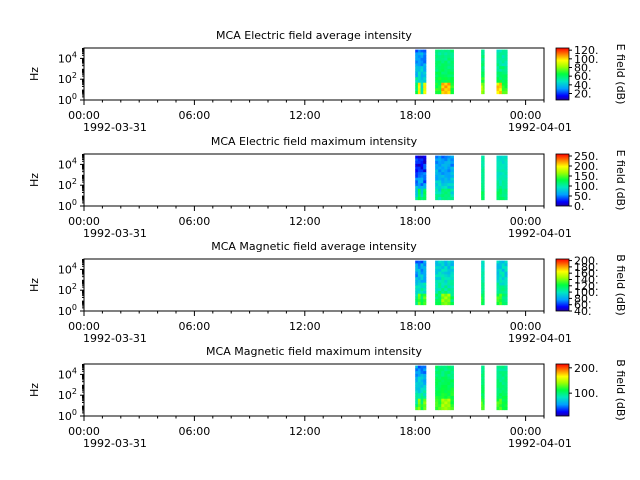 Image resolution: width=640 pixels, height=480 pixels. Describe the element at coordinates (583, 298) in the screenshot. I see `colorbar-tick-label: 80.` at that location.